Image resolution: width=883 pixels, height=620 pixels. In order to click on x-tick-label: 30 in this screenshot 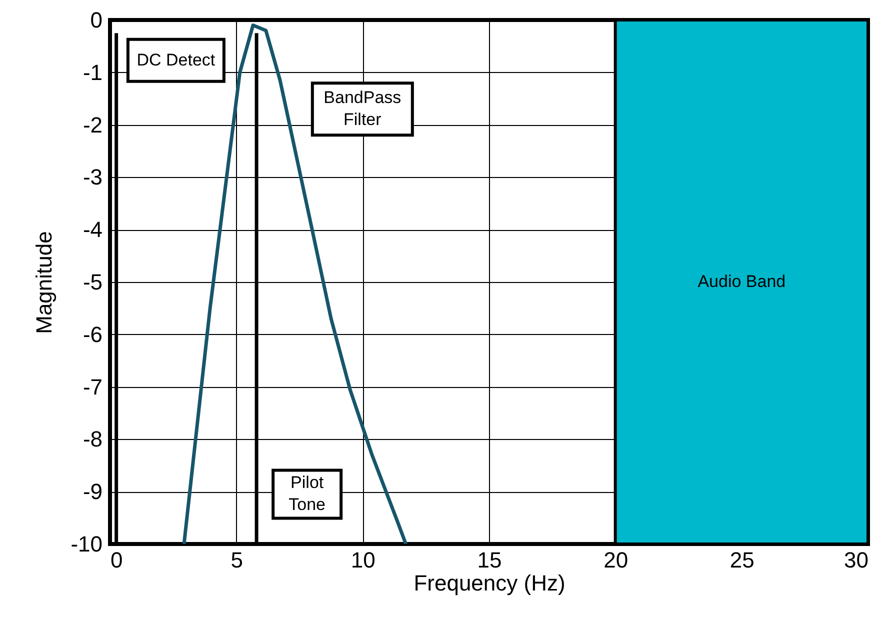, I will do `click(856, 560)`.